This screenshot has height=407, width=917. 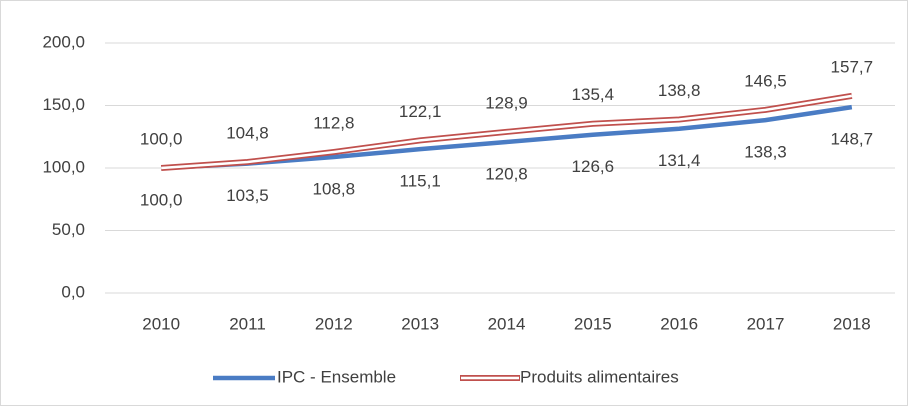 What do you see at coordinates (420, 111) in the screenshot?
I see `data-label: 122,1` at bounding box center [420, 111].